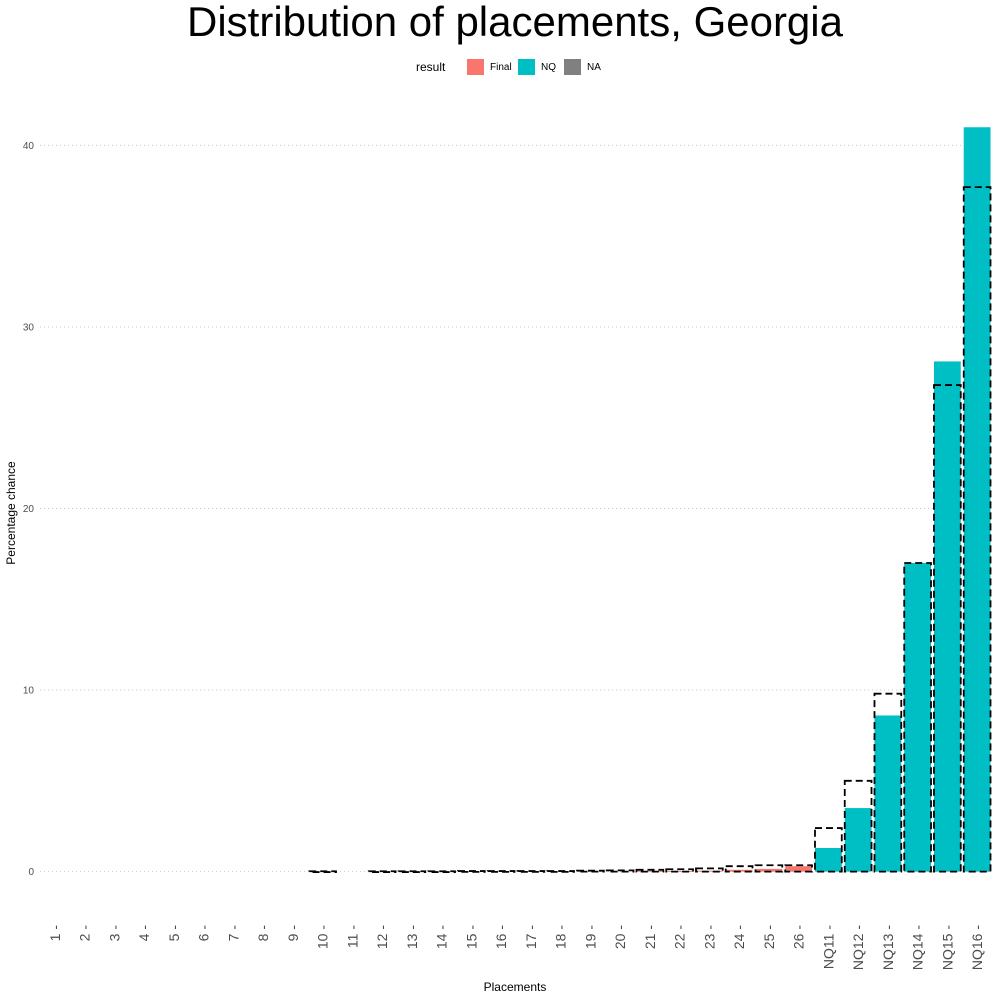 The image size is (1000, 1000). I want to click on legend-key-nq, so click(526, 67).